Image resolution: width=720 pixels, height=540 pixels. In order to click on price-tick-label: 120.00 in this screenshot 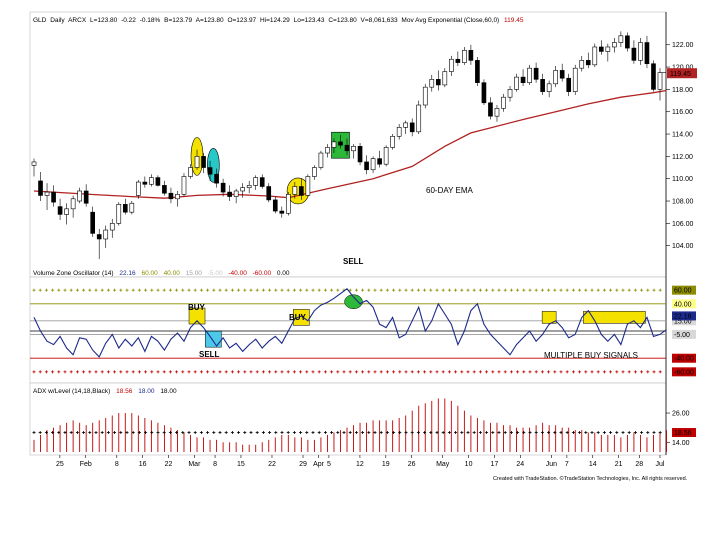, I will do `click(683, 68)`.